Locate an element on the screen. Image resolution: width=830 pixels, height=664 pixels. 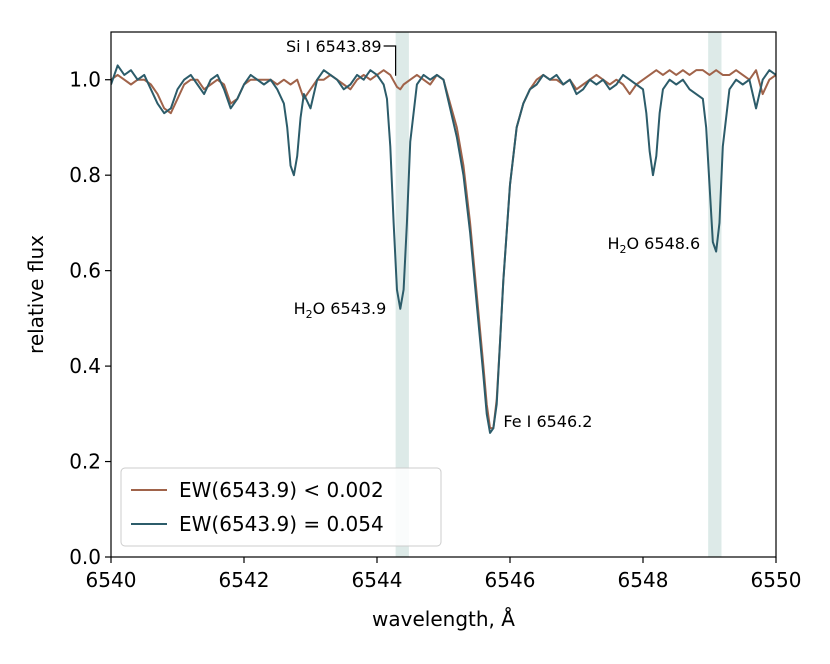
legend-label-2: EW(6543.9) = 0.054 is located at coordinates (281, 524).